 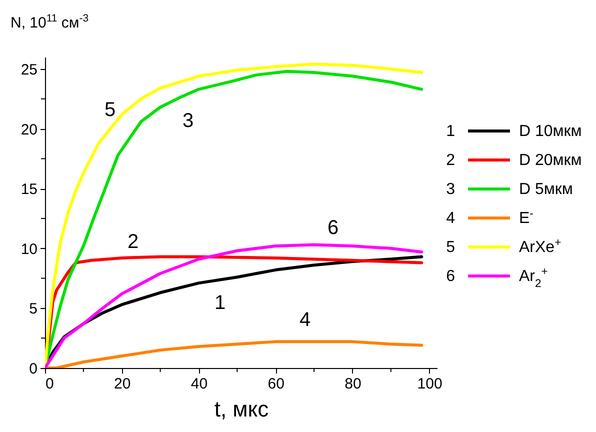 What do you see at coordinates (450, 276) in the screenshot?
I see `text: 6` at bounding box center [450, 276].